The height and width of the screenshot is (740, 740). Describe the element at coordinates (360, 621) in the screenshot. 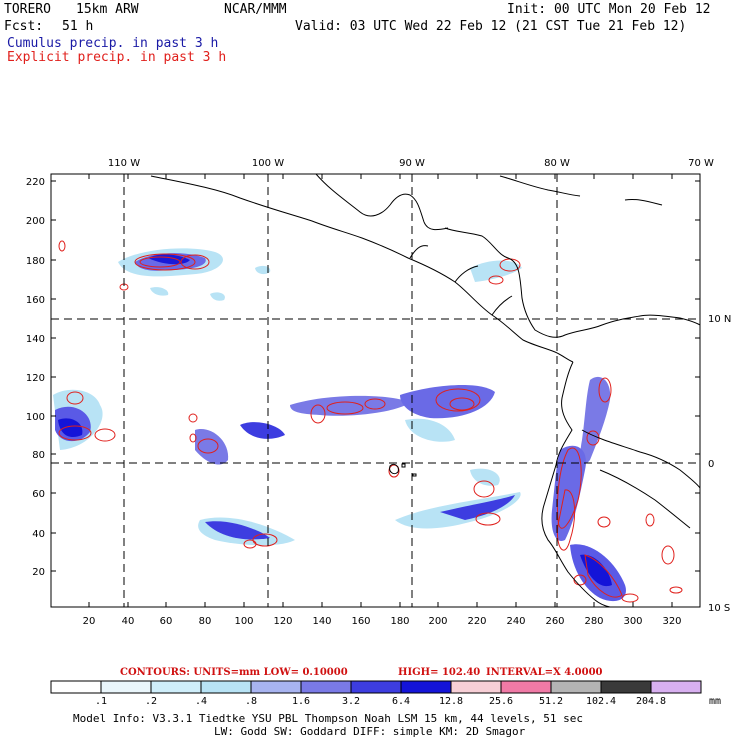

I see `x-tick-label: 160` at that location.